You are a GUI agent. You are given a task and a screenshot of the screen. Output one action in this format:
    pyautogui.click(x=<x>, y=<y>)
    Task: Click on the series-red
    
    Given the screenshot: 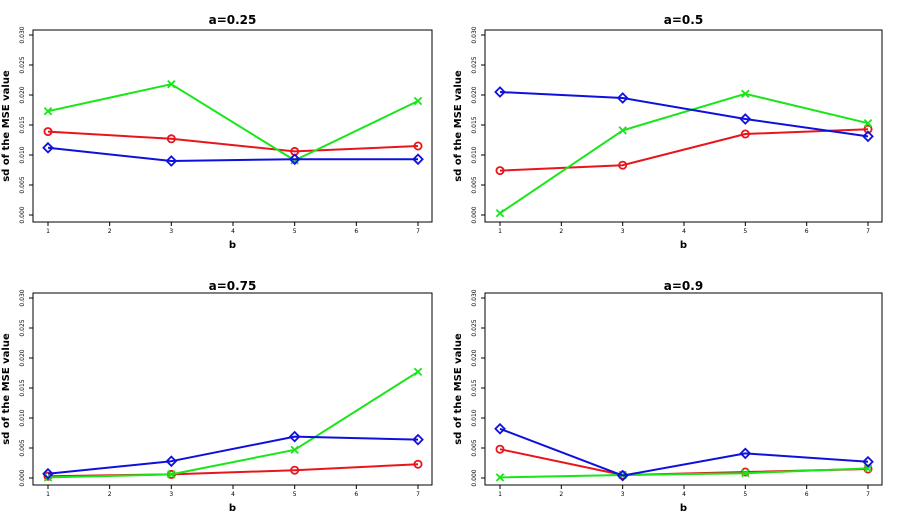 What is the action you would take?
    pyautogui.click(x=233, y=141)
    